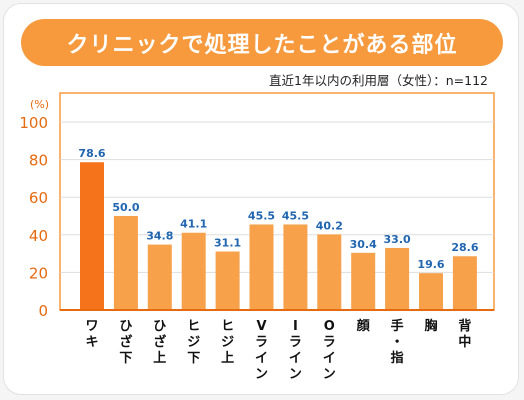  I want to click on category-label: 背中, so click(464, 334).